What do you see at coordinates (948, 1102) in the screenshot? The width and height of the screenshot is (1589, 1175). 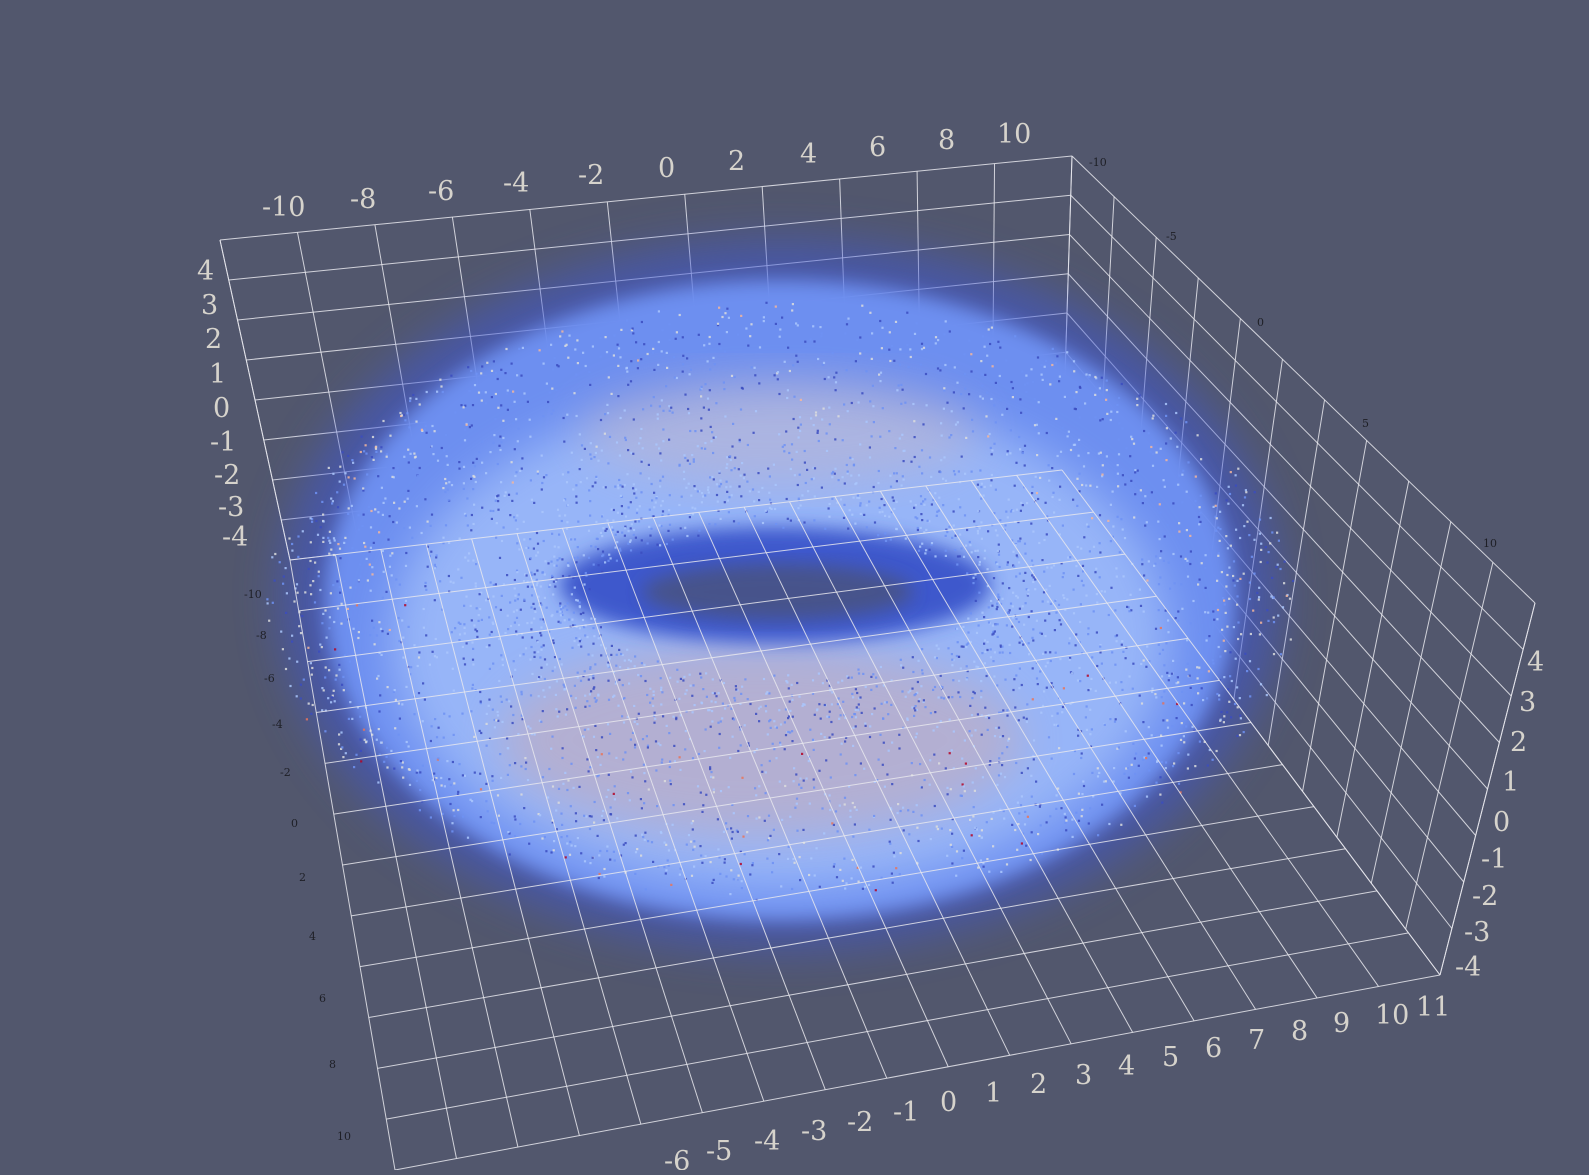 I see `bottom-x-tick: 0` at bounding box center [948, 1102].